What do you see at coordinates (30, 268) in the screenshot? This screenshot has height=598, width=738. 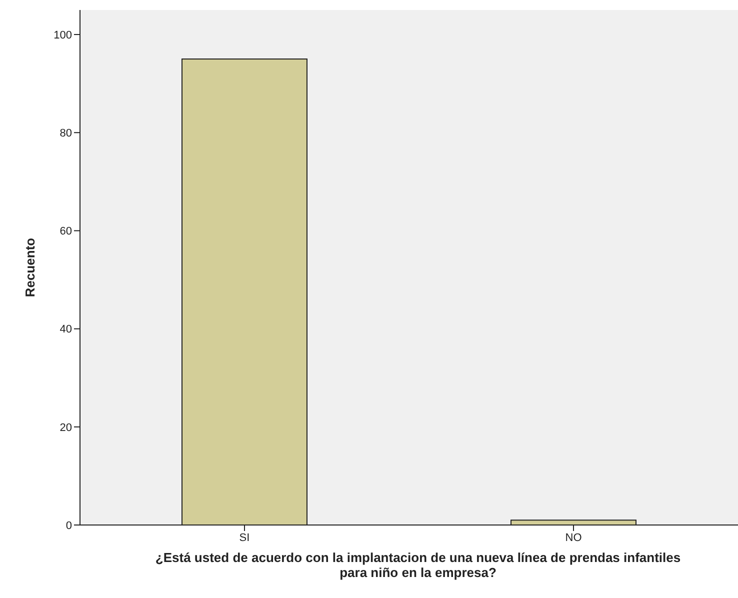 I see `y-axis-title: Recuento` at bounding box center [30, 268].